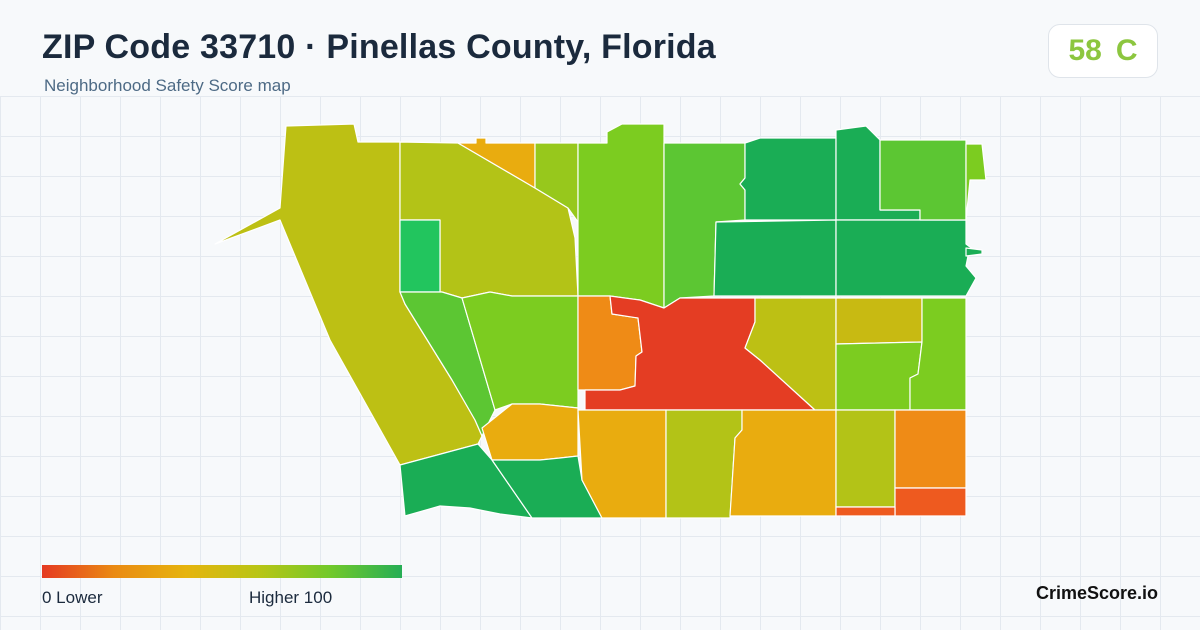 This screenshot has height=630, width=1200. Describe the element at coordinates (1096, 593) in the screenshot. I see `brand-logo-text: CrimeScore.io` at that location.